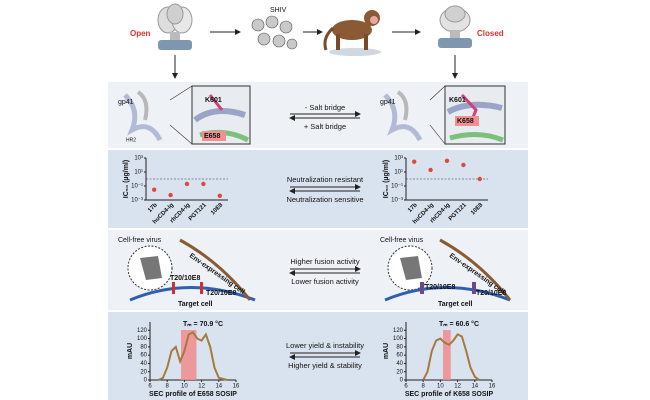 The image size is (650, 400). I want to click on shiv-label: SHIV, so click(278, 10).